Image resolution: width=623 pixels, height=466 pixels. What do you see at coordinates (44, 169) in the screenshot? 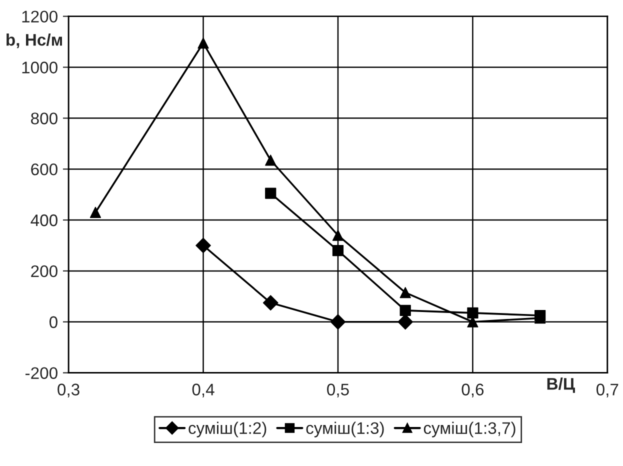
I see `y-tick-label: 600` at bounding box center [44, 169].